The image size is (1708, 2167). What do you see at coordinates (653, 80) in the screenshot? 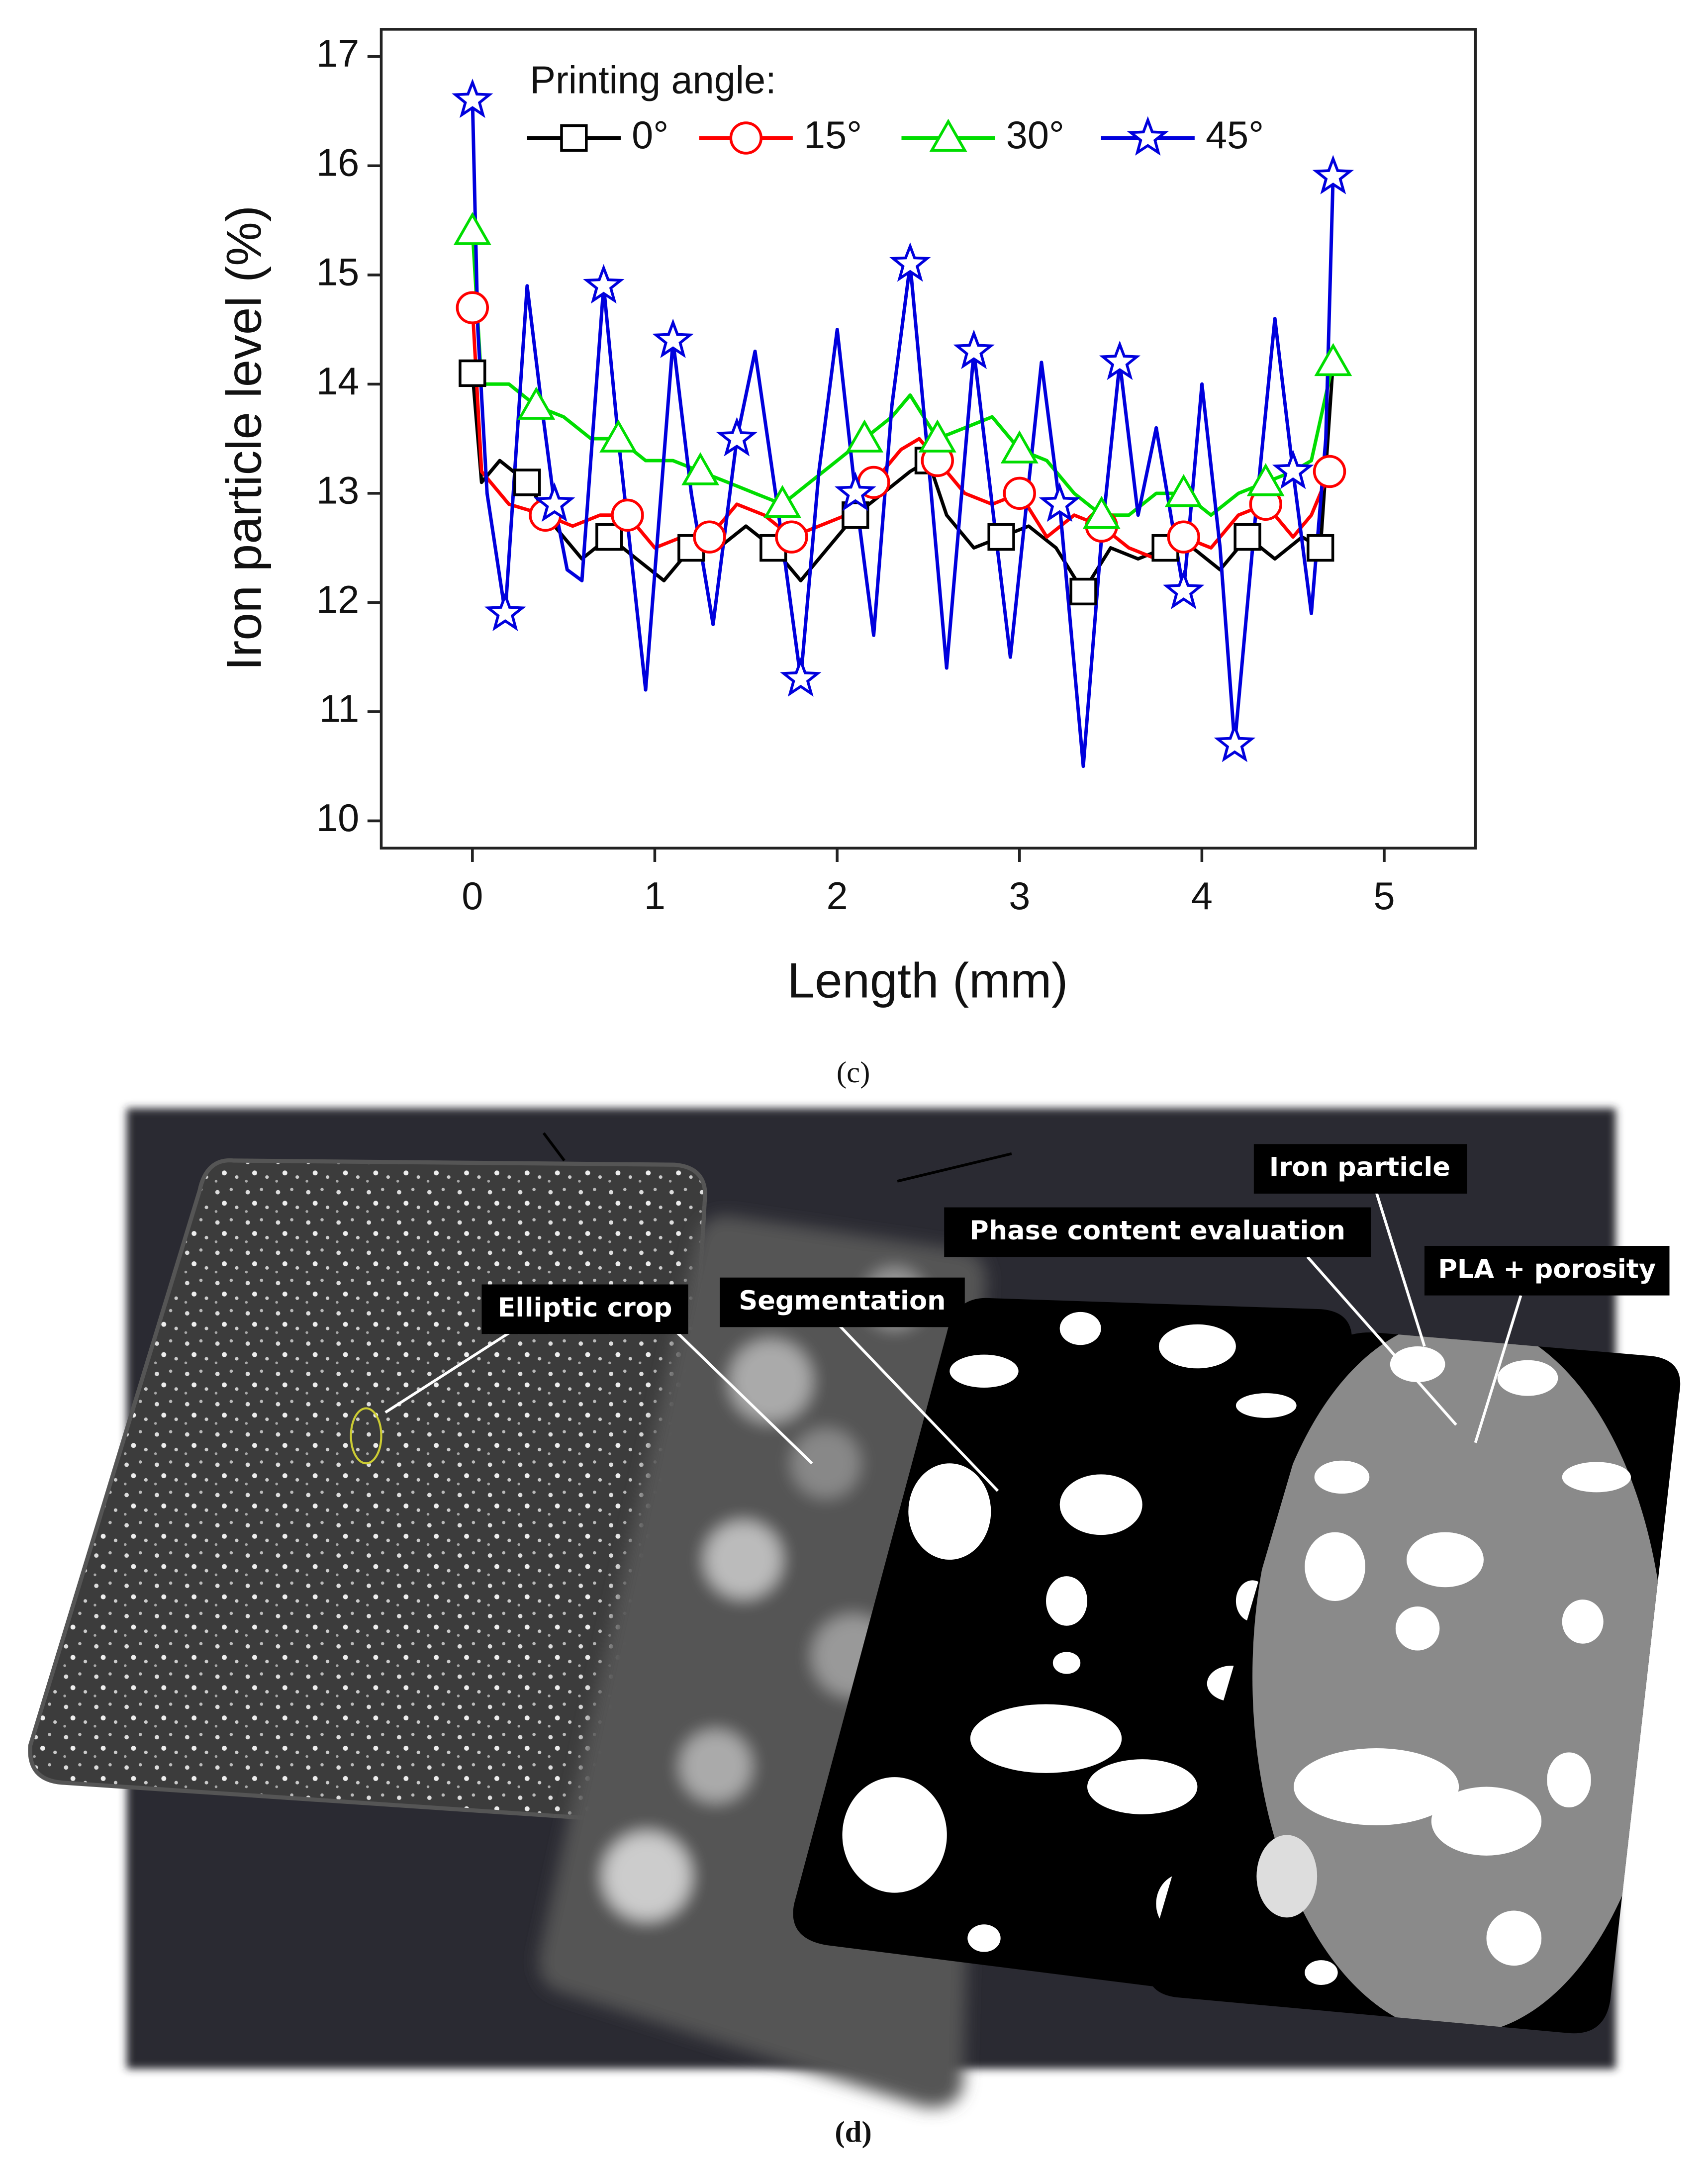
I see `legend-title: Printing angle:` at bounding box center [653, 80].